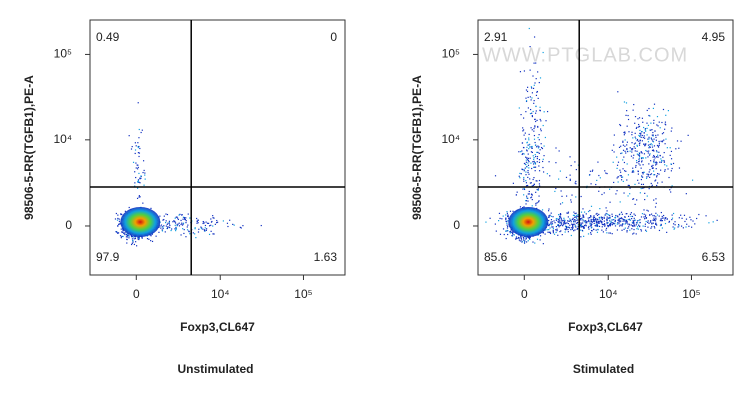 The width and height of the screenshot is (753, 408). I want to click on panel-title: Stimulated, so click(603, 369).